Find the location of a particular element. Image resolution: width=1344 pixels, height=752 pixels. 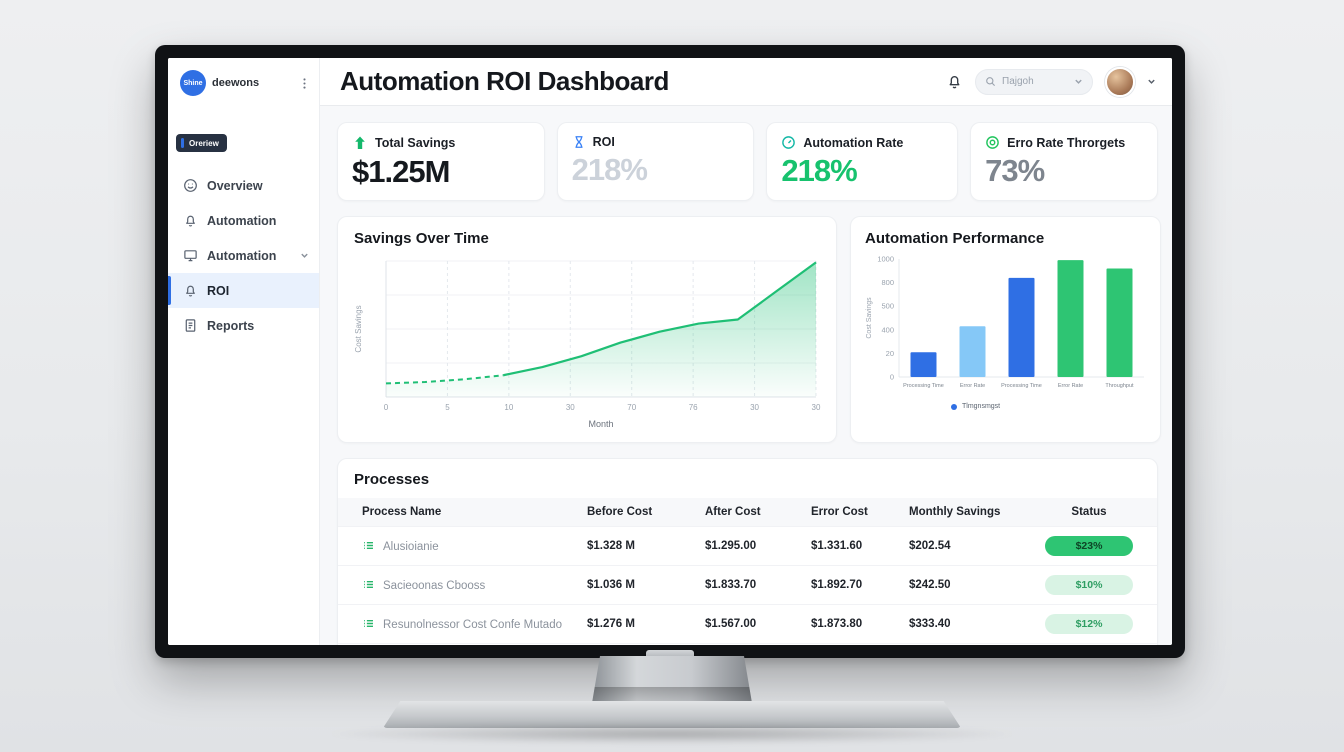

after-cost: $1.567.00 is located at coordinates (748, 624).